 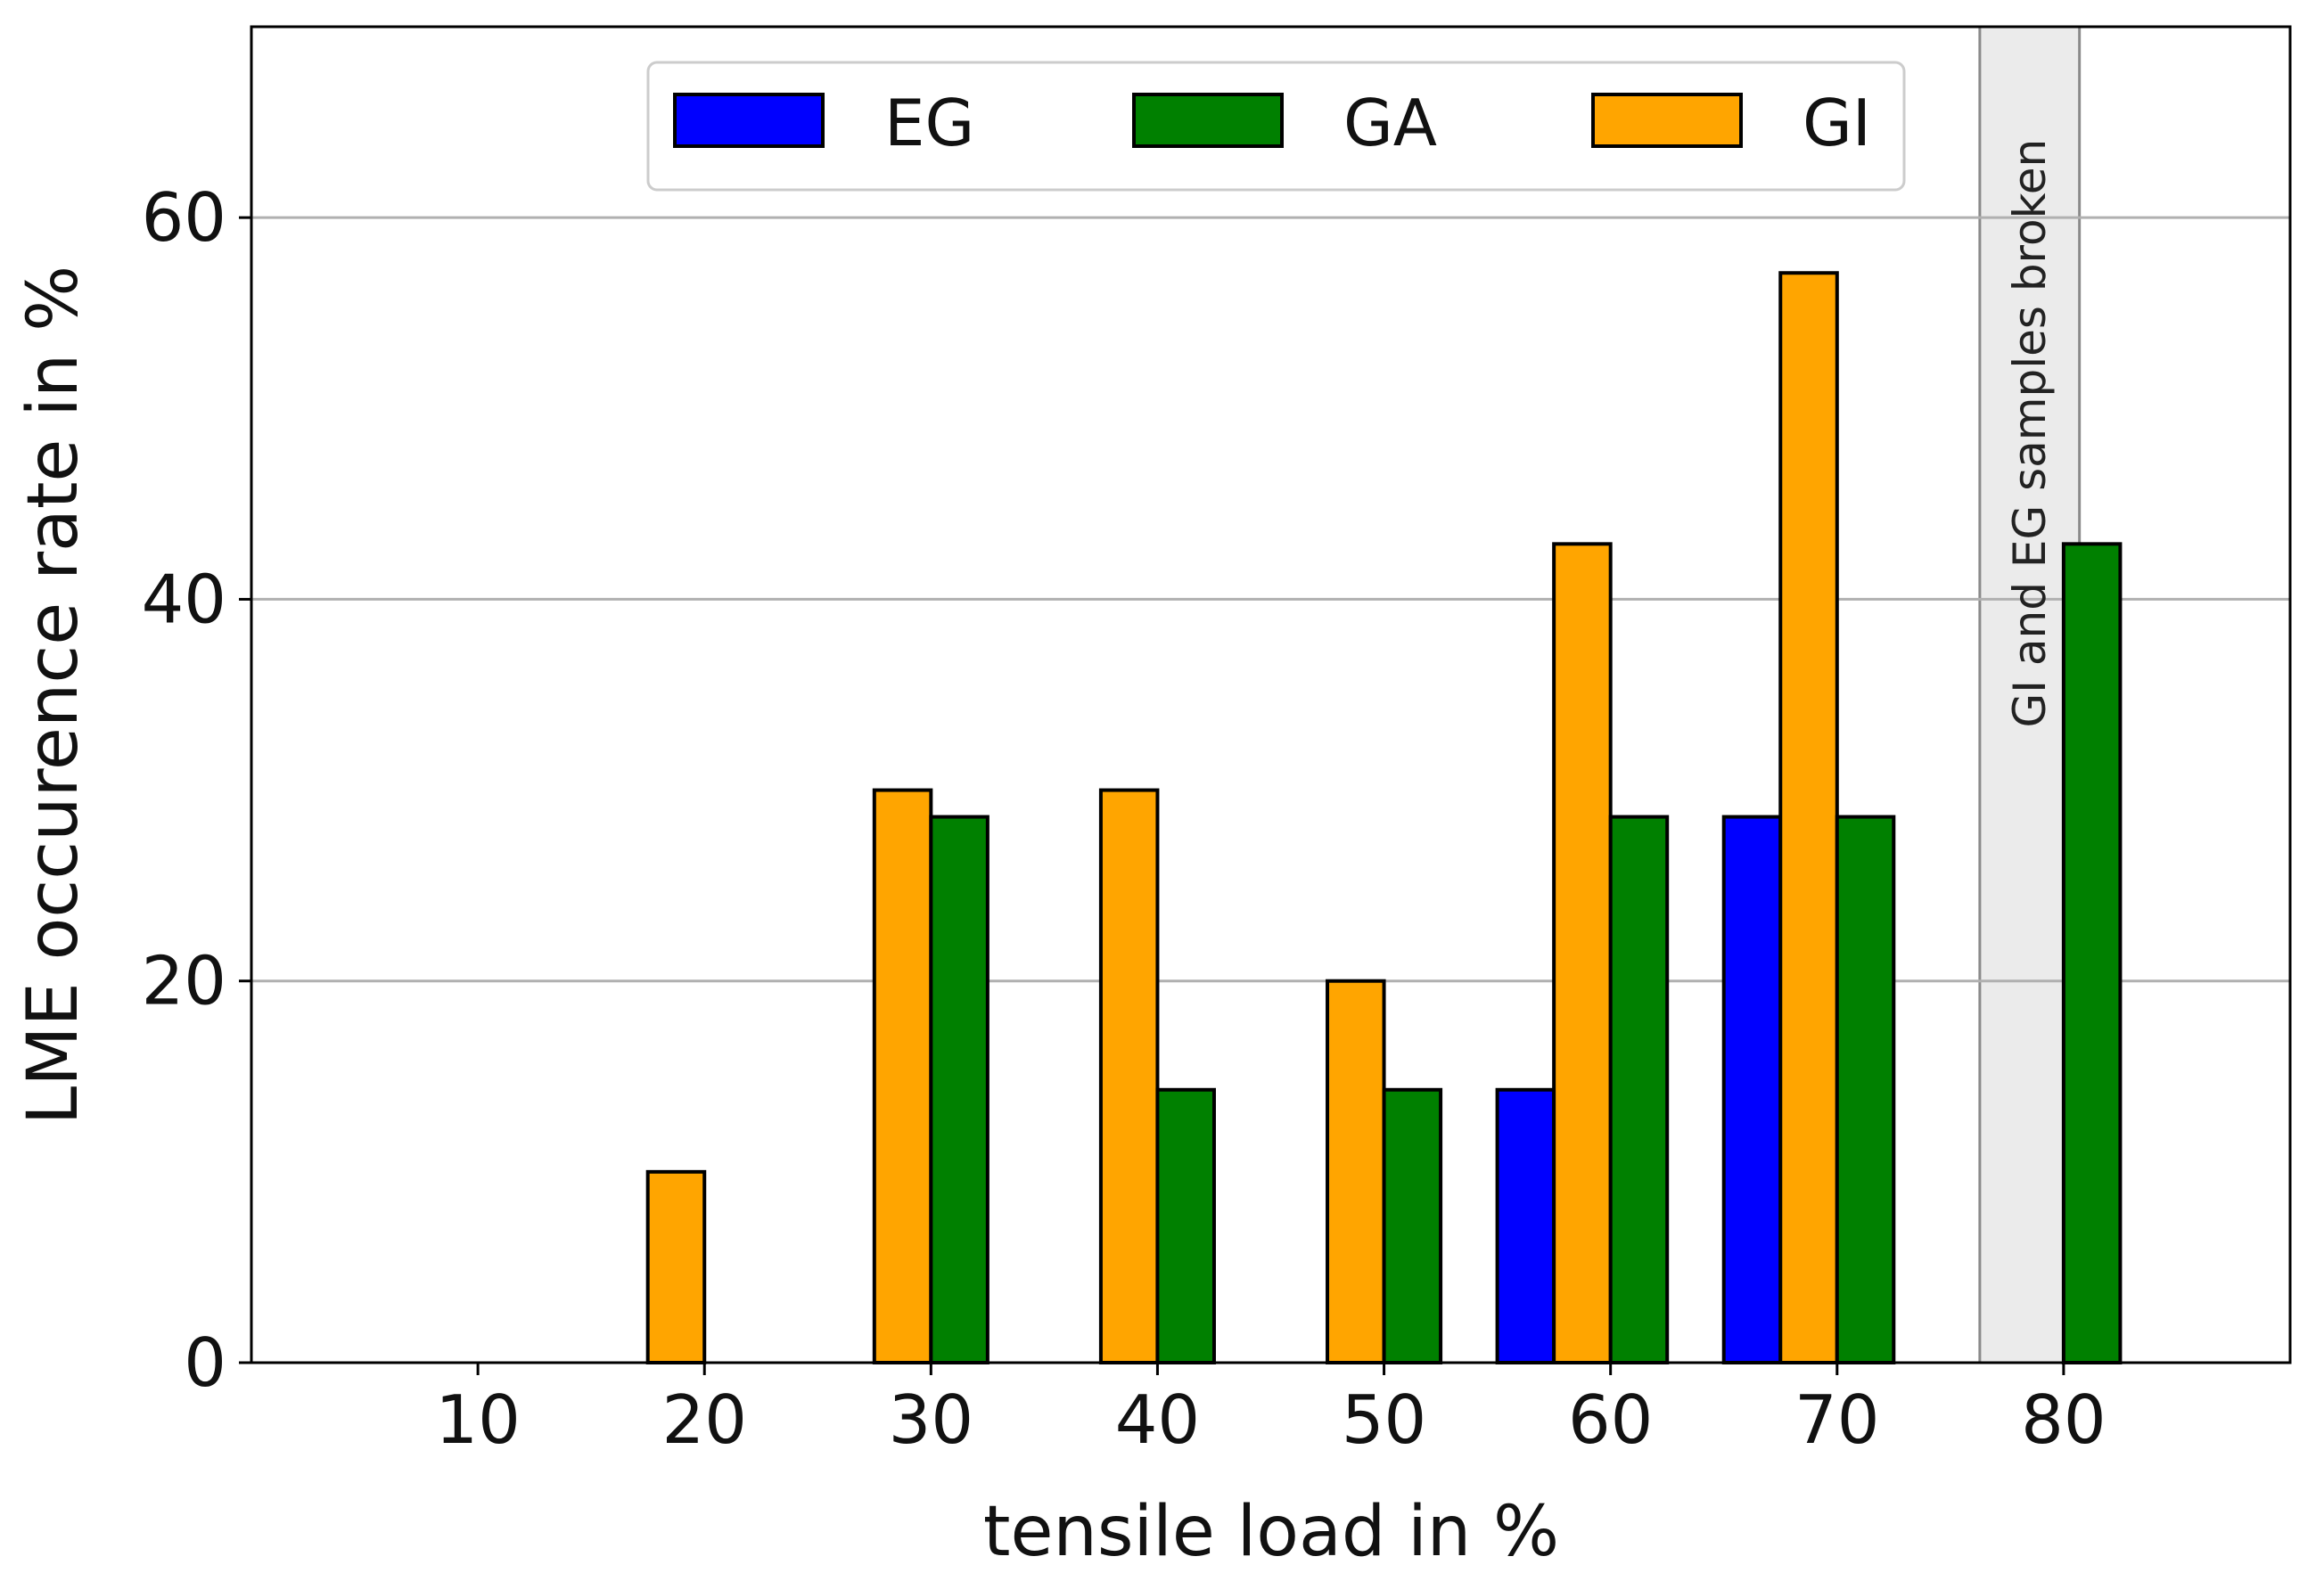 I want to click on x-tick-label-70: 70, so click(x=1836, y=1420).